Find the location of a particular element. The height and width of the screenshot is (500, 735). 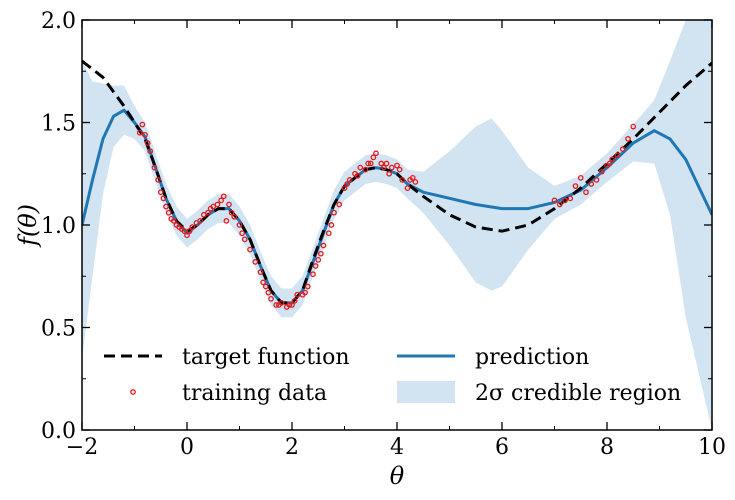

x-axis-label: θ is located at coordinates (397, 476).